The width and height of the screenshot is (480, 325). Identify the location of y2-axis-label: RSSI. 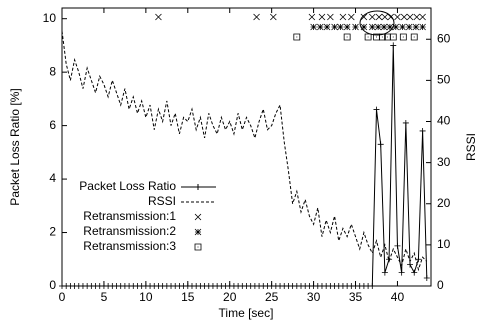
(471, 147).